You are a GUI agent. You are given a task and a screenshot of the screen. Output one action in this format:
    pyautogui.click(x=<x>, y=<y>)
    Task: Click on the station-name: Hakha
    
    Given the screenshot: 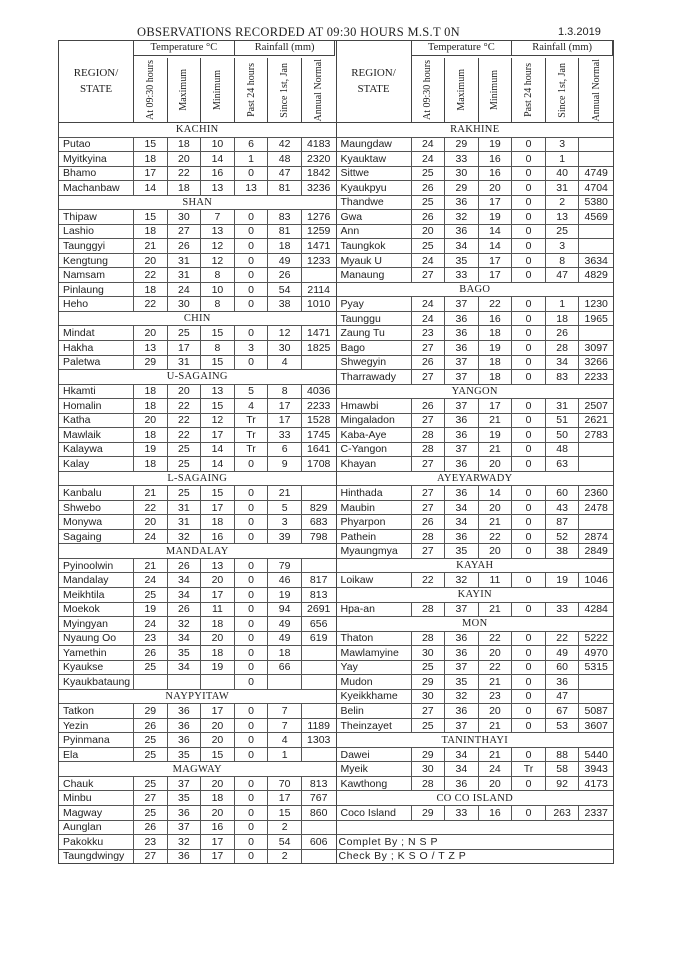 What is the action you would take?
    pyautogui.click(x=96, y=347)
    